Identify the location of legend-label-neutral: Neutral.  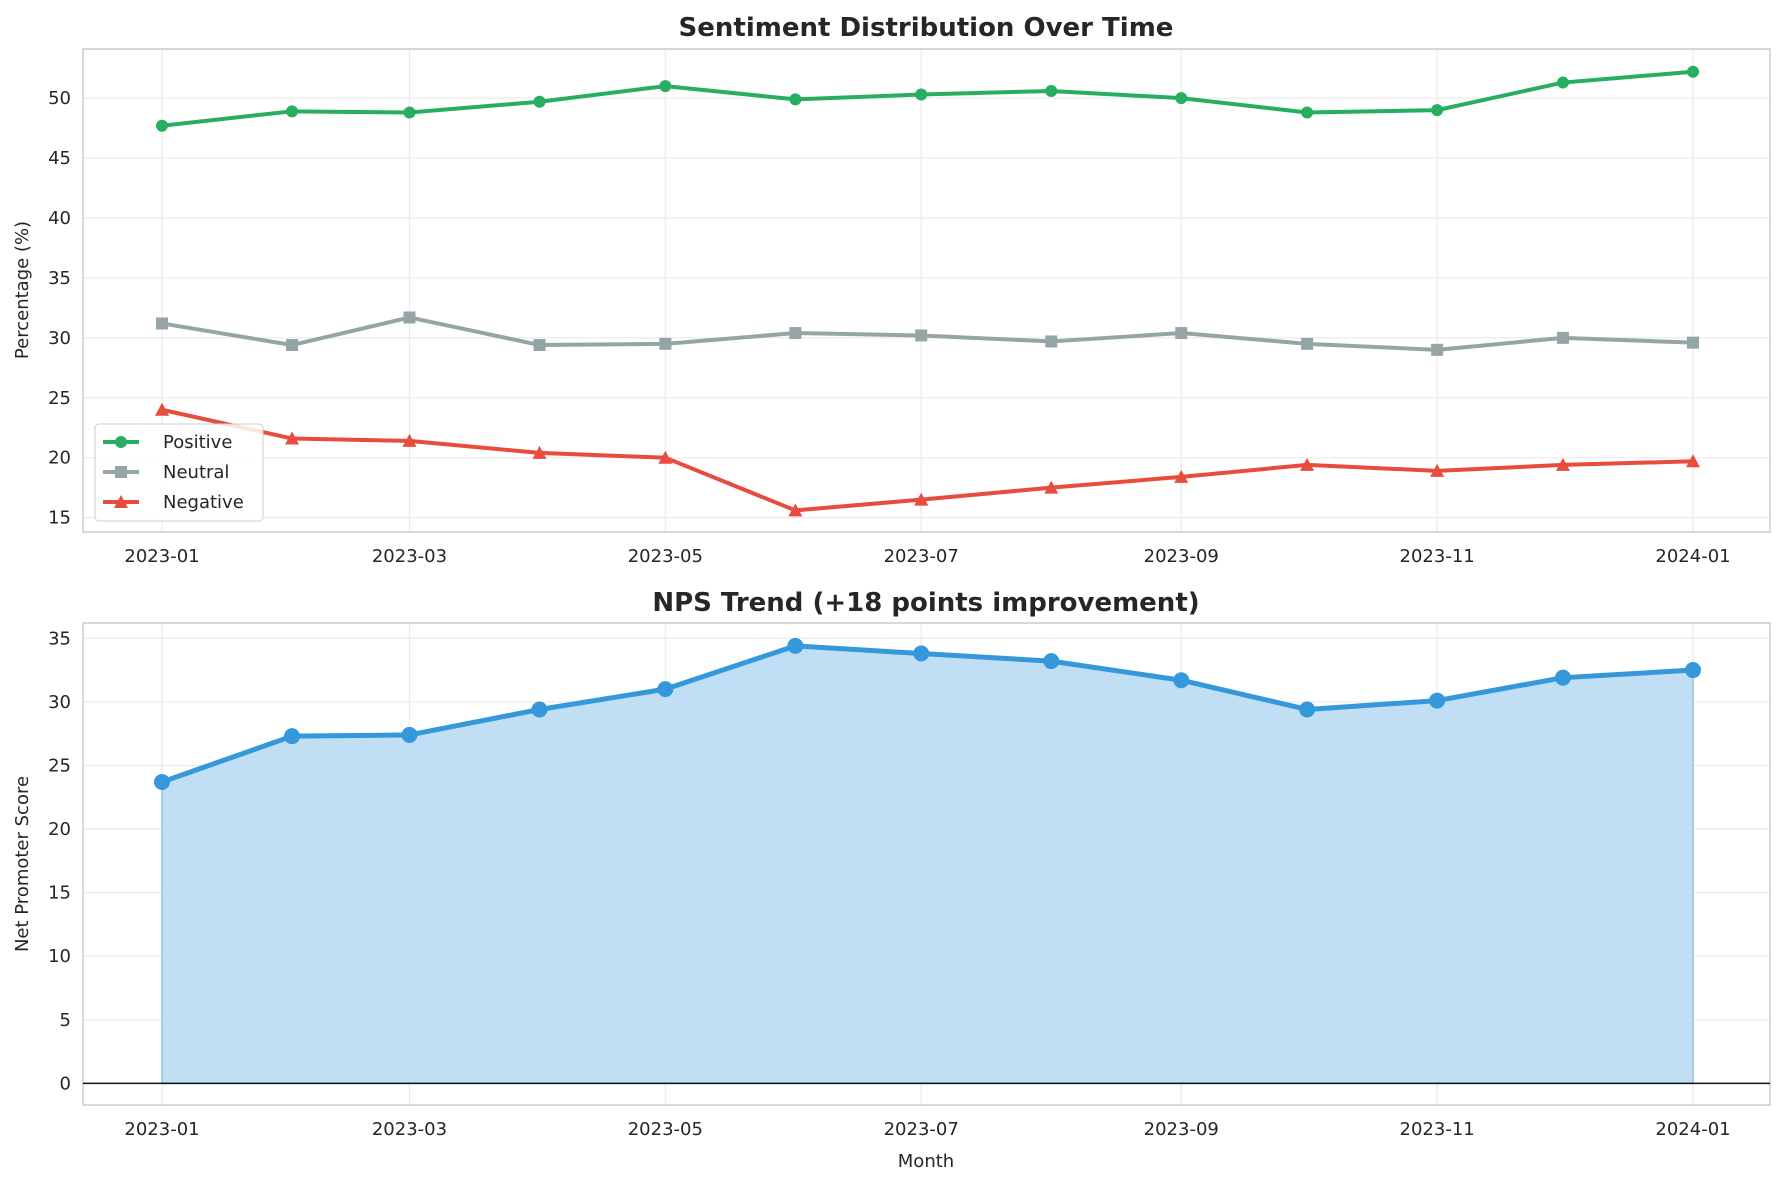
(196, 472).